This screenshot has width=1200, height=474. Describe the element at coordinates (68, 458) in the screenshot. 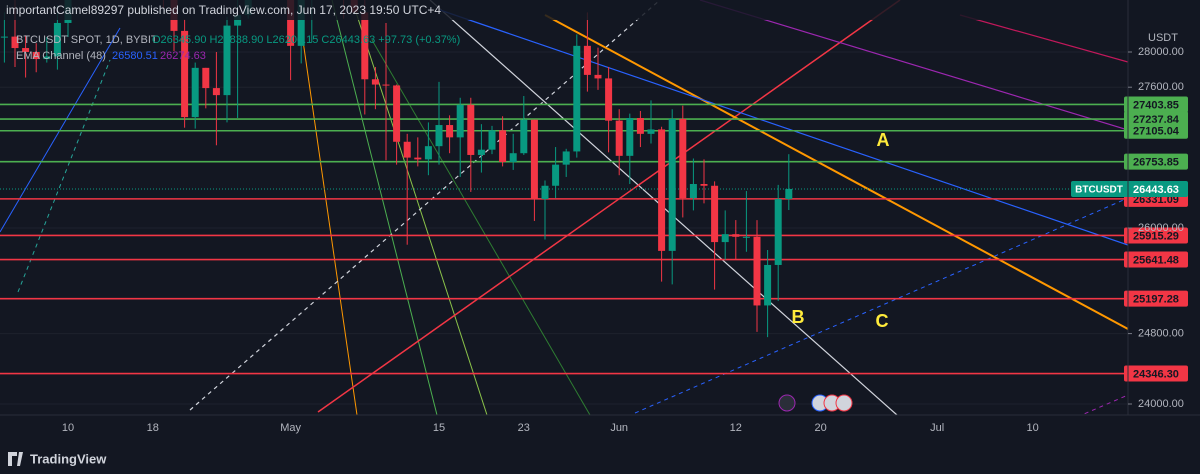

I see `brand: TradingView` at that location.